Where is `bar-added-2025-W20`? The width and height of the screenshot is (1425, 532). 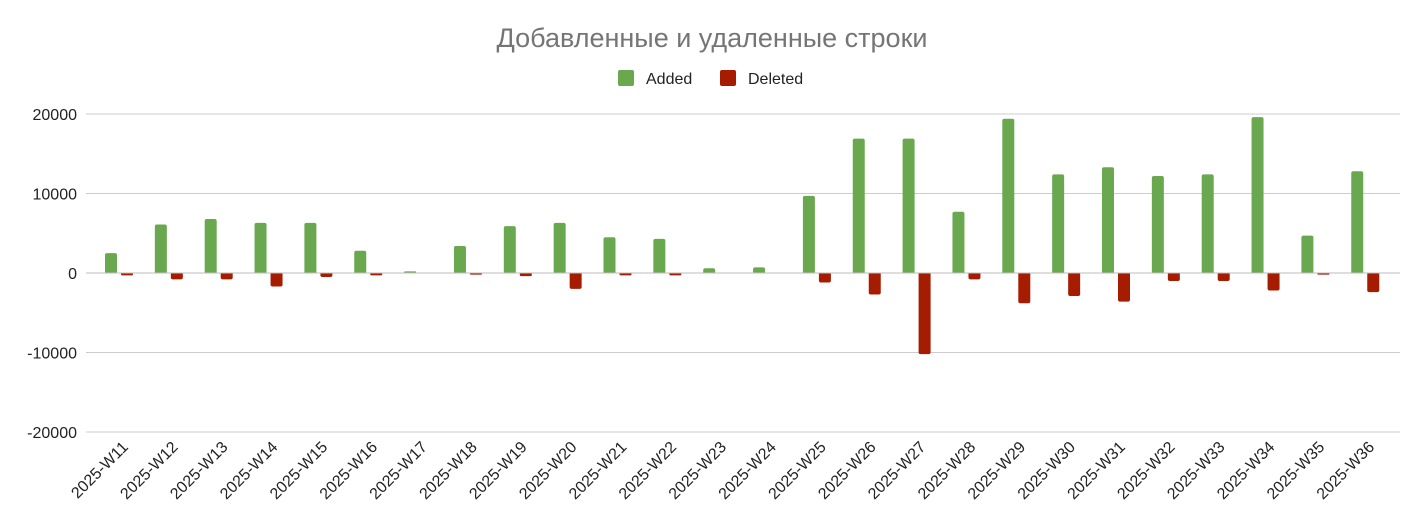 bar-added-2025-W20 is located at coordinates (559, 247).